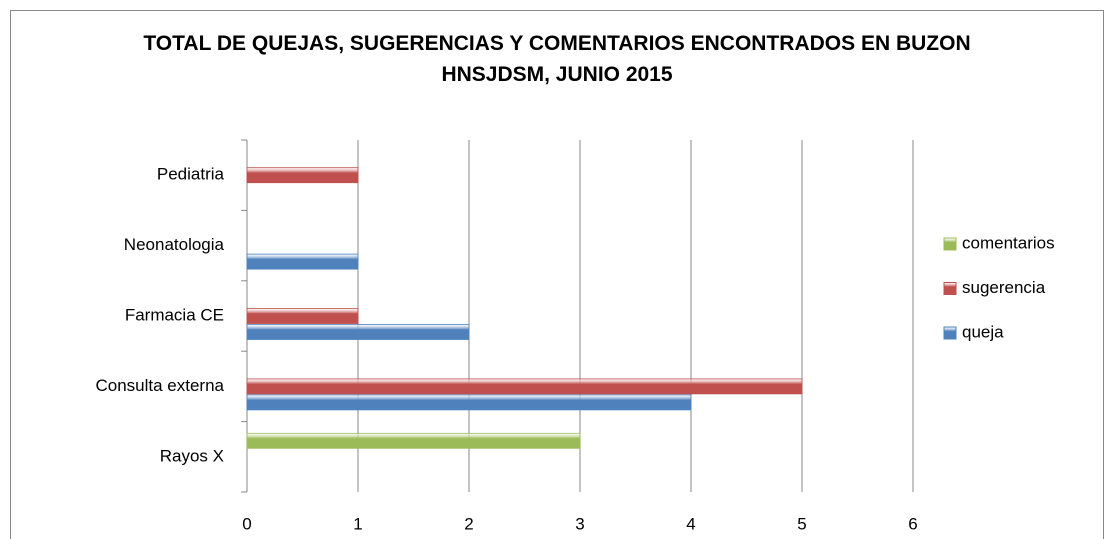 Image resolution: width=1114 pixels, height=539 pixels. Describe the element at coordinates (246, 523) in the screenshot. I see `x-tick-label: 0` at that location.